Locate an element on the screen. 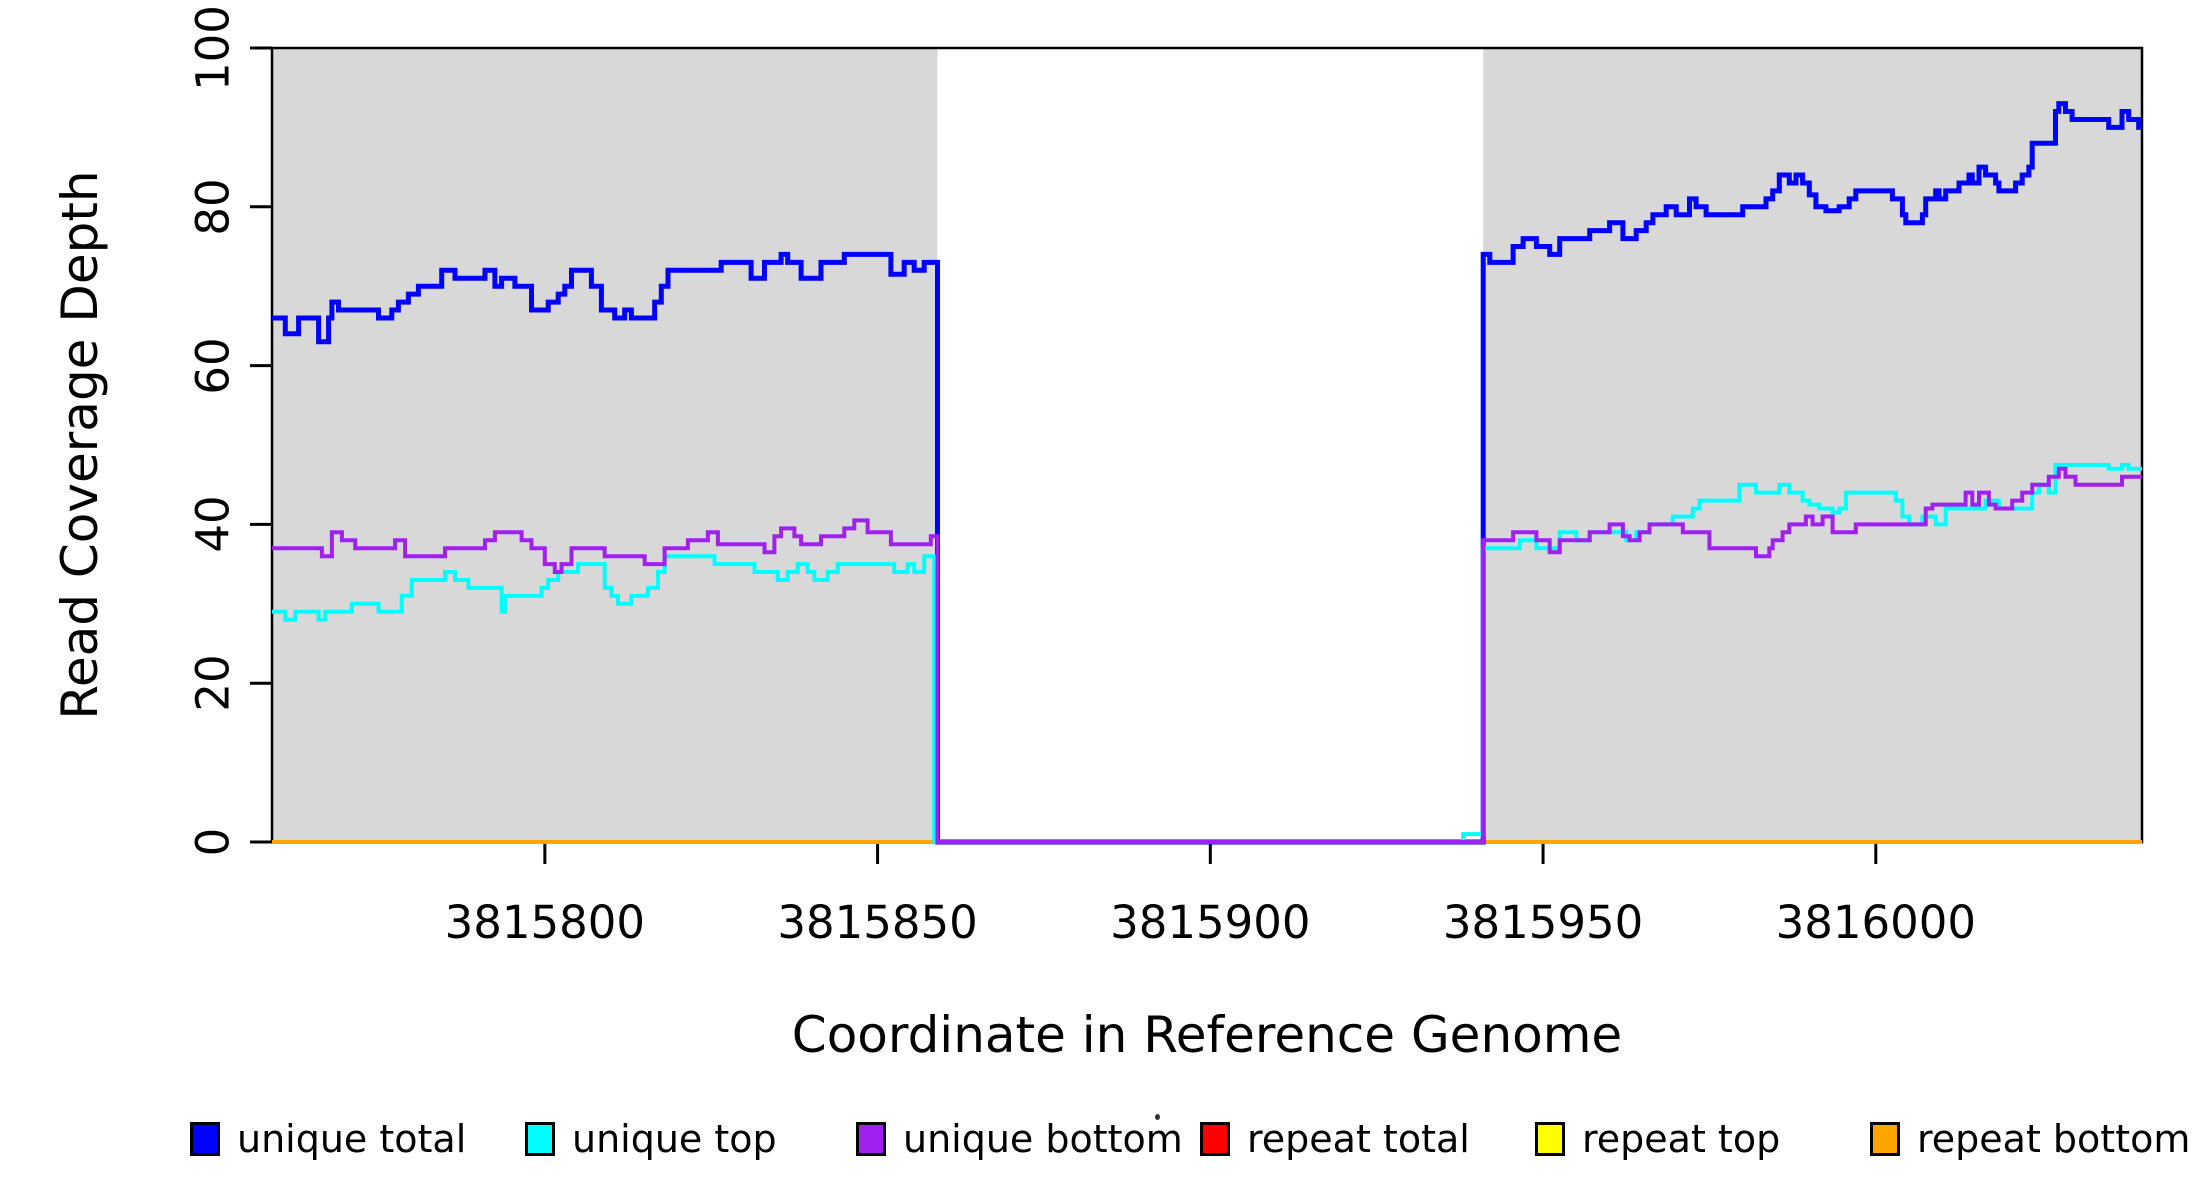 This screenshot has width=2200, height=1200. y-tick-label: 40 is located at coordinates (213, 524).